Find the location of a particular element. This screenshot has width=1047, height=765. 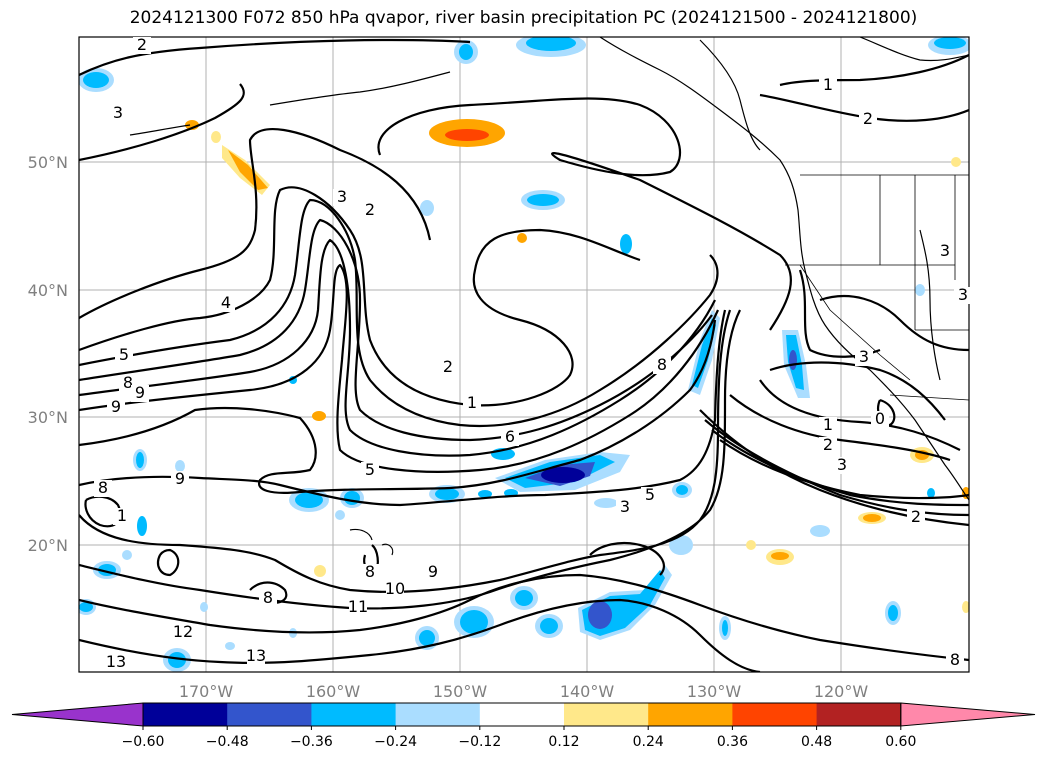

lon-label-120w: 120°W is located at coordinates (841, 691).